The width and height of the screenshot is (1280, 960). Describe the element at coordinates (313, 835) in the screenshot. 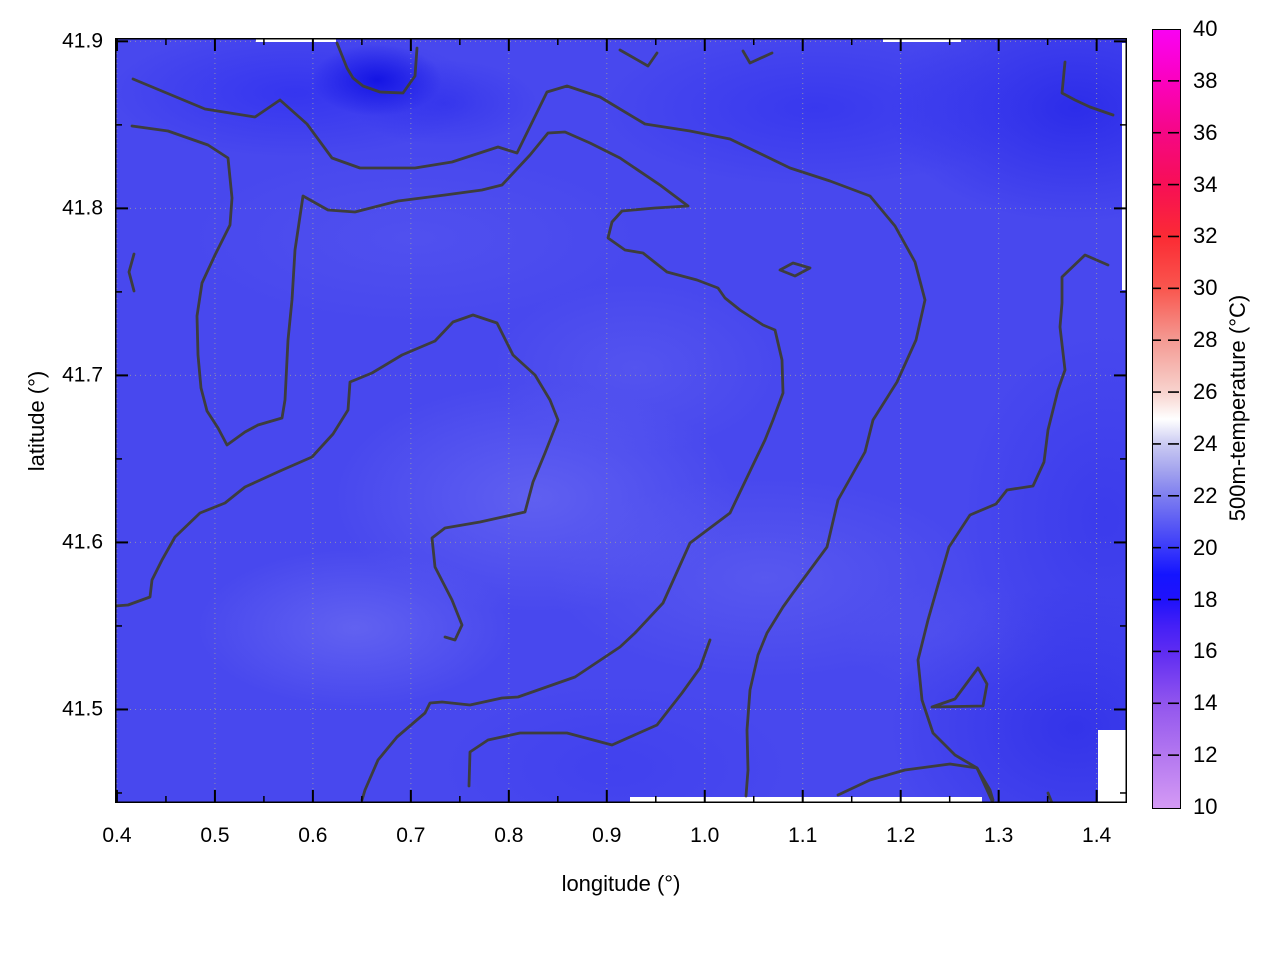

I see `x-tick-label: 0.6` at that location.